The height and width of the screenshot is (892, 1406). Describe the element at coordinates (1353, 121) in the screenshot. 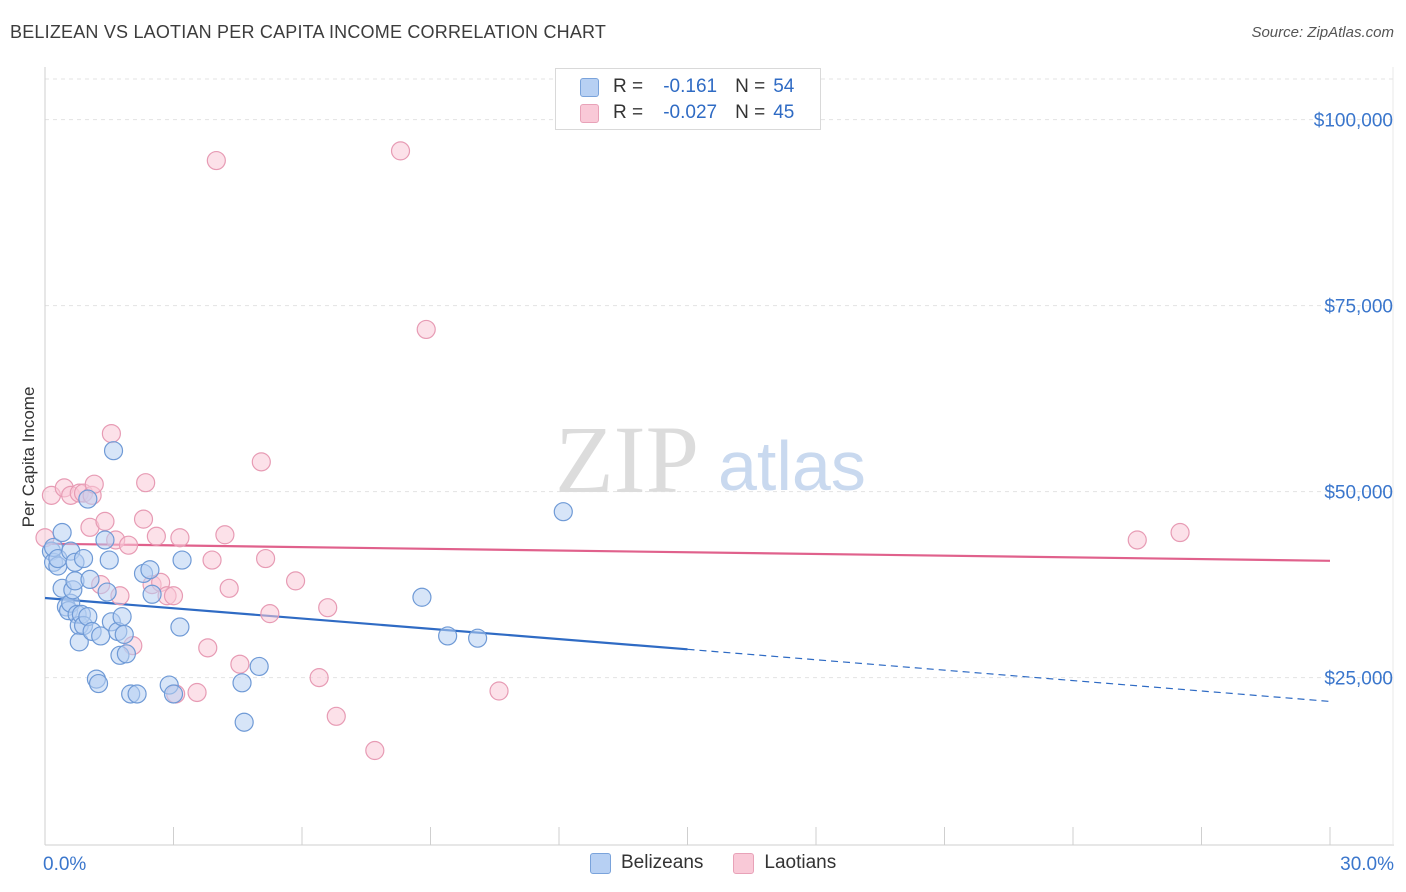

I see `y-tick-label: $100,000` at that location.